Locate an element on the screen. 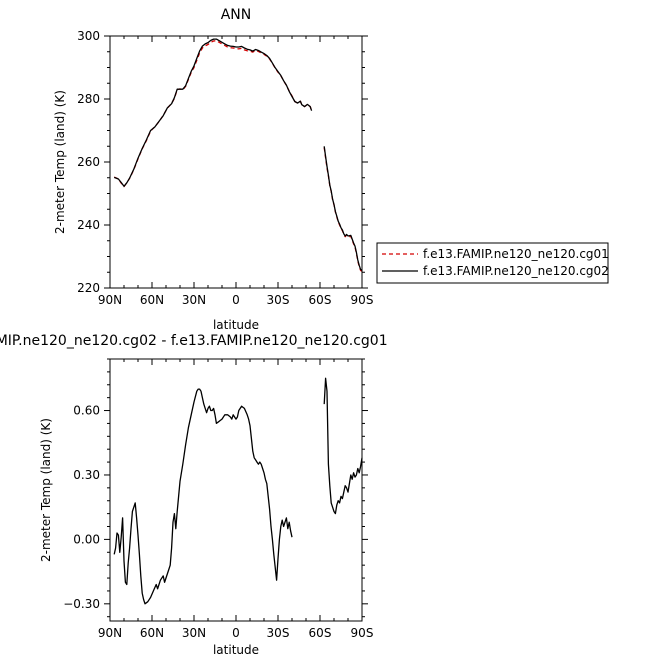 Image resolution: width=659 pixels, height=663 pixels. legend-box is located at coordinates (492, 263).